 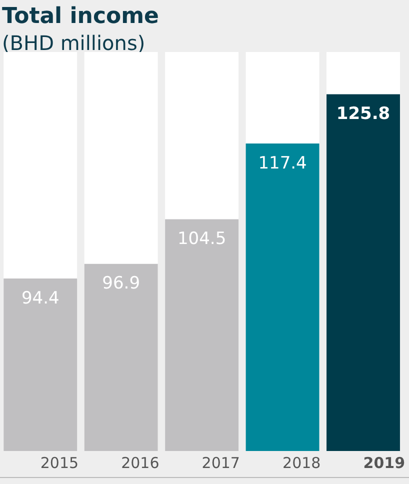 What do you see at coordinates (363, 114) in the screenshot?
I see `data-label: 125.8` at bounding box center [363, 114].